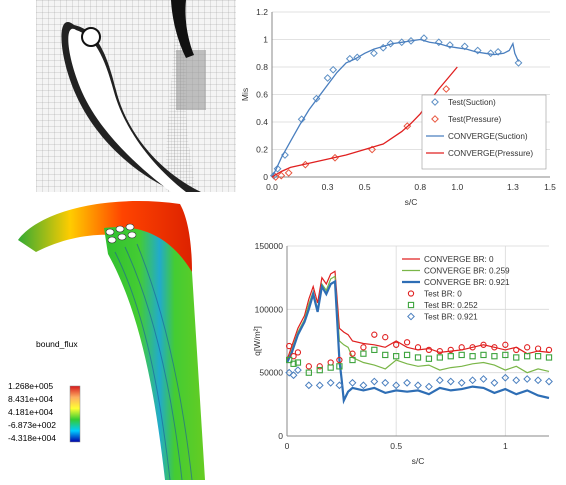 The image size is (566, 485). Describe the element at coordinates (328, 187) in the screenshot. I see `mis-x-tick-label: 0.3` at that location.